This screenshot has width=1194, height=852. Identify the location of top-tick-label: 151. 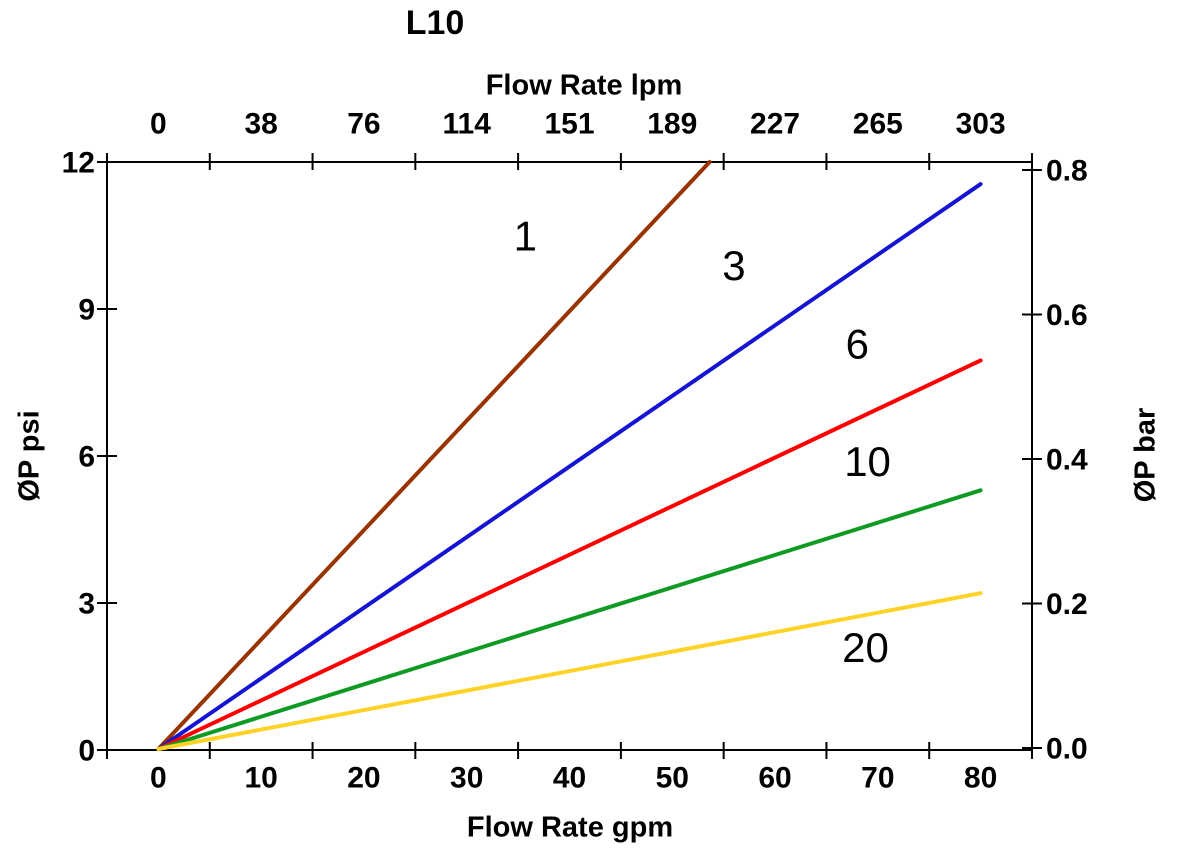
(569, 124).